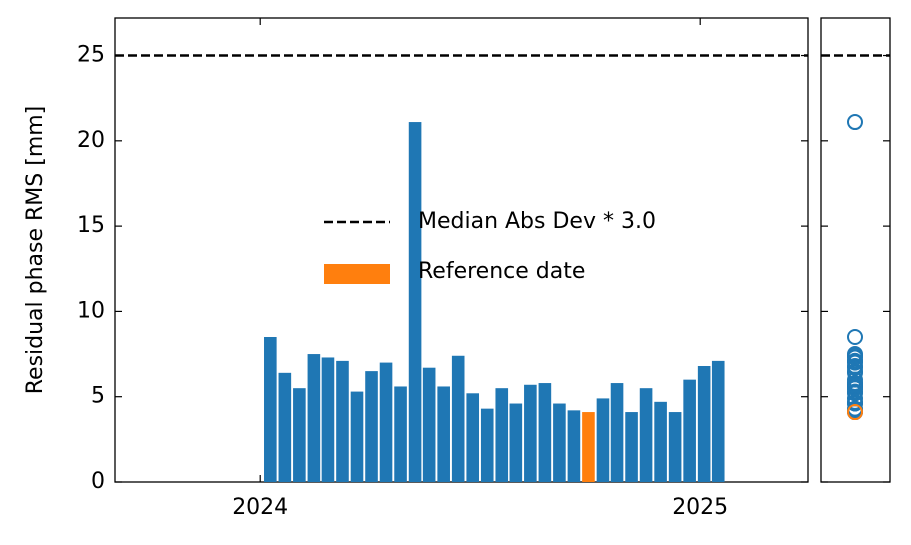  What do you see at coordinates (537, 221) in the screenshot?
I see `legend-label: Median Abs Dev * 3.0` at bounding box center [537, 221].